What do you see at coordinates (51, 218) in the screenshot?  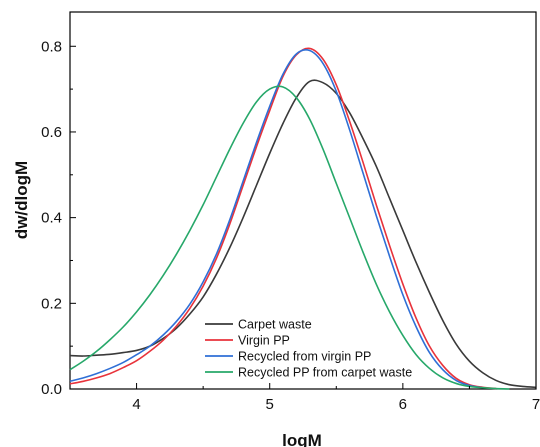 I see `y-tick-label: 0.4` at bounding box center [51, 218].